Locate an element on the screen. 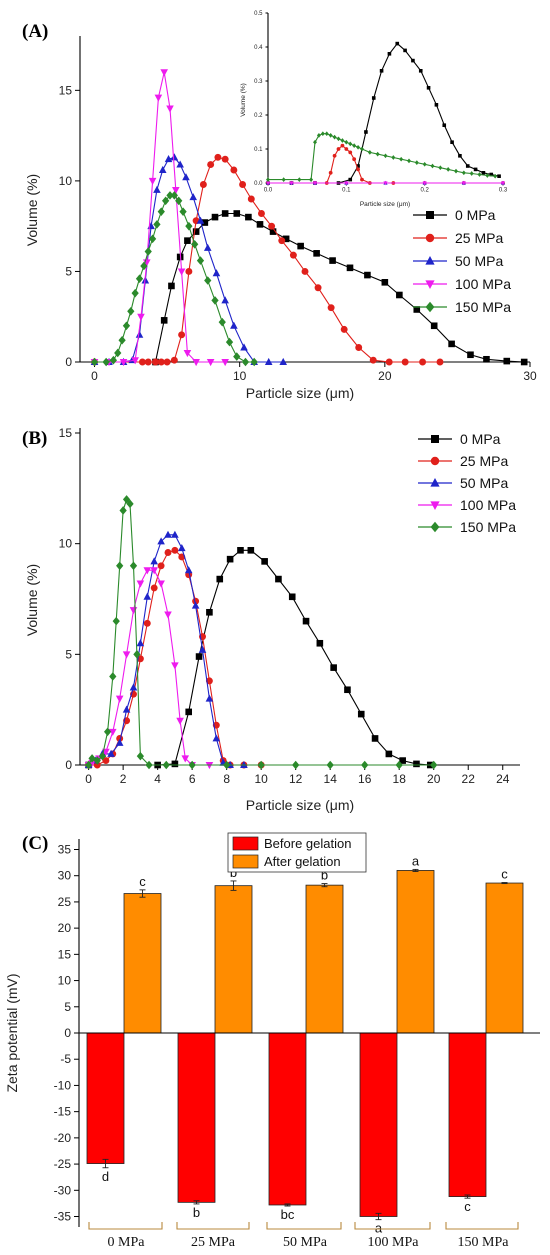 This screenshot has height=1255, width=550. x-tick-label: 8 is located at coordinates (226, 779).